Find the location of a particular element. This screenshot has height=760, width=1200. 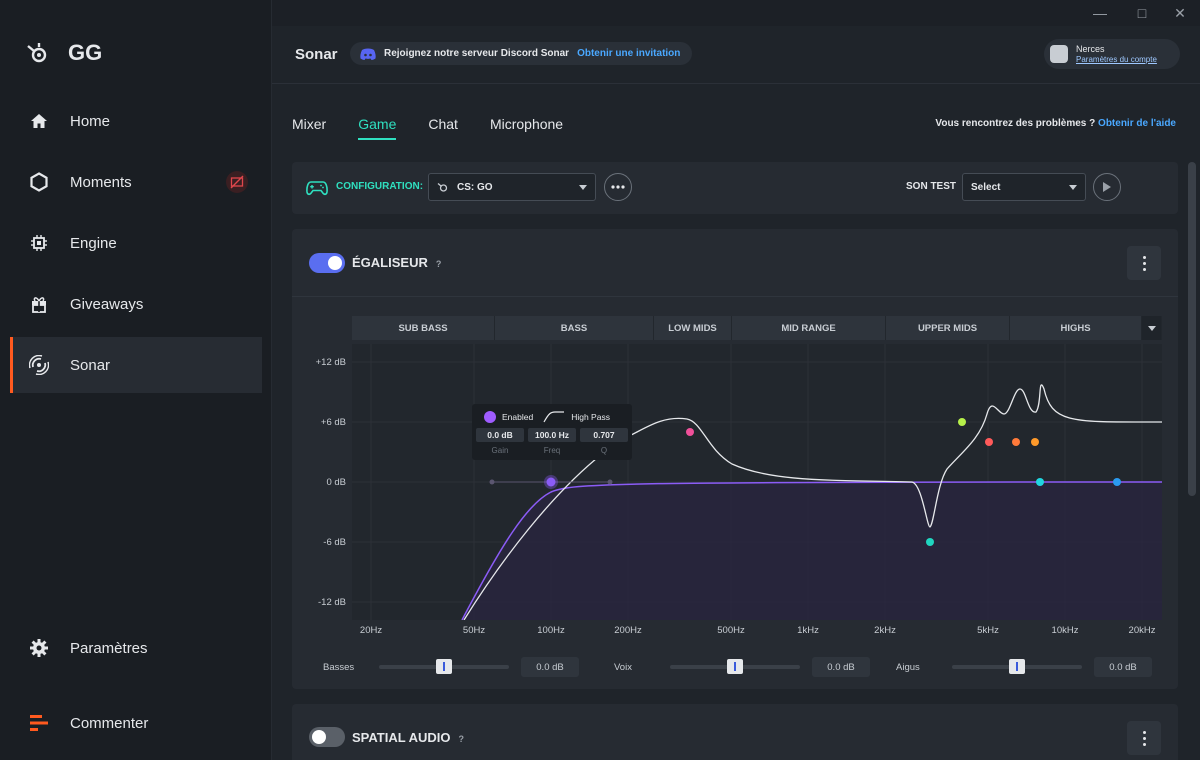

slider-label: Basses is located at coordinates (339, 667).